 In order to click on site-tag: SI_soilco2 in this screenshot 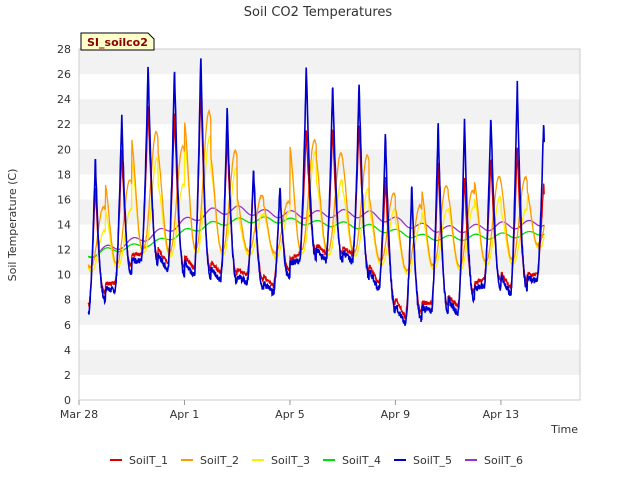, I will do `click(117, 41)`.